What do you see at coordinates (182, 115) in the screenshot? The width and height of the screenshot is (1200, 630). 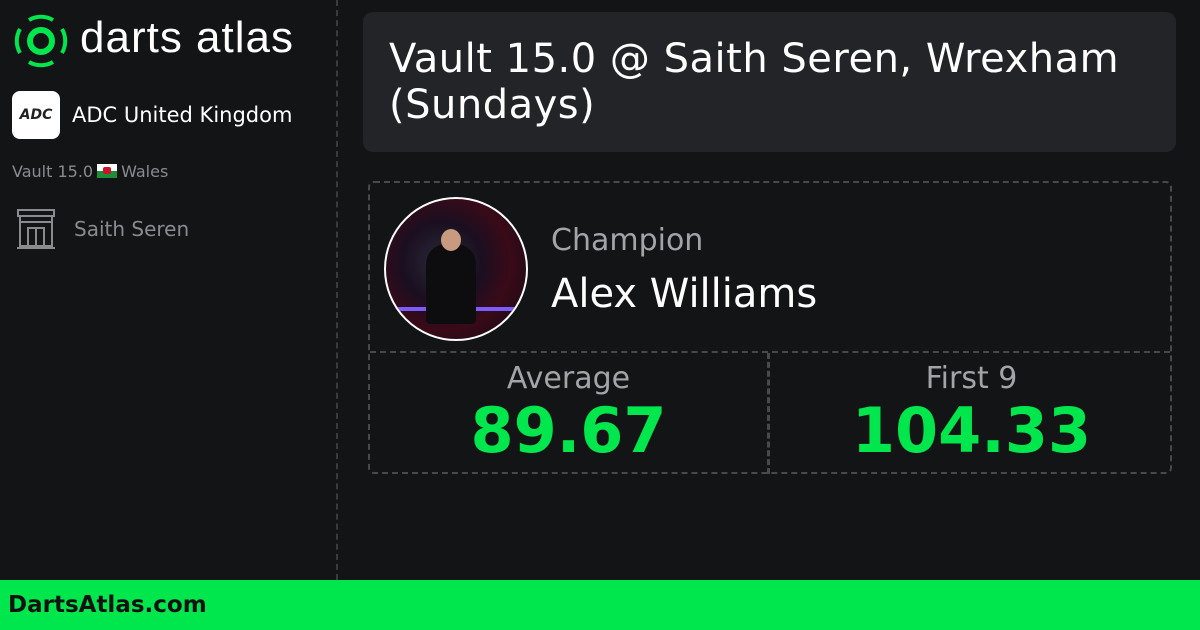 I see `organisation-name: ADC United Kingdom` at bounding box center [182, 115].